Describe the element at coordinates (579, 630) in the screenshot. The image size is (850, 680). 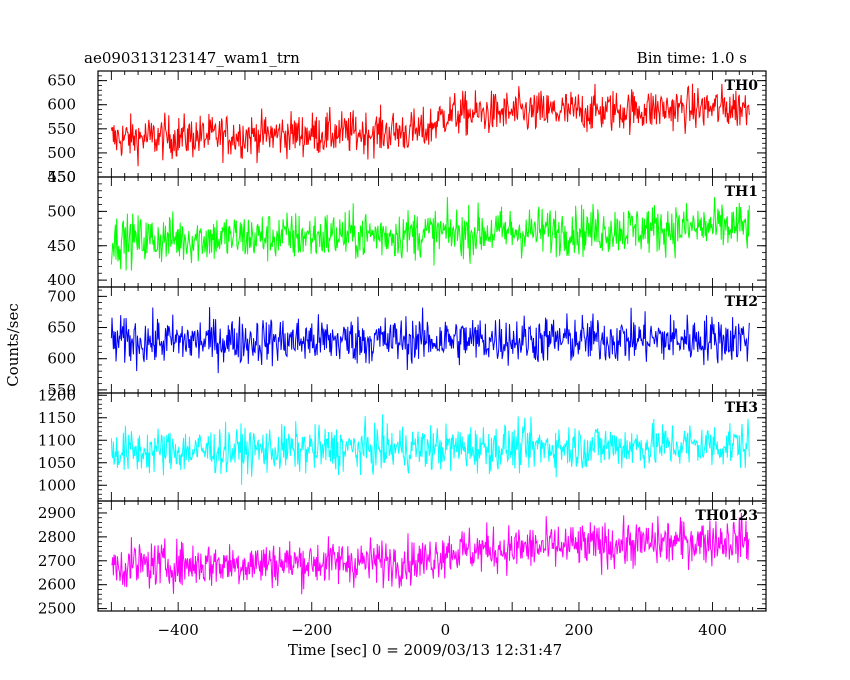
I see `x-tick-label: 200` at that location.